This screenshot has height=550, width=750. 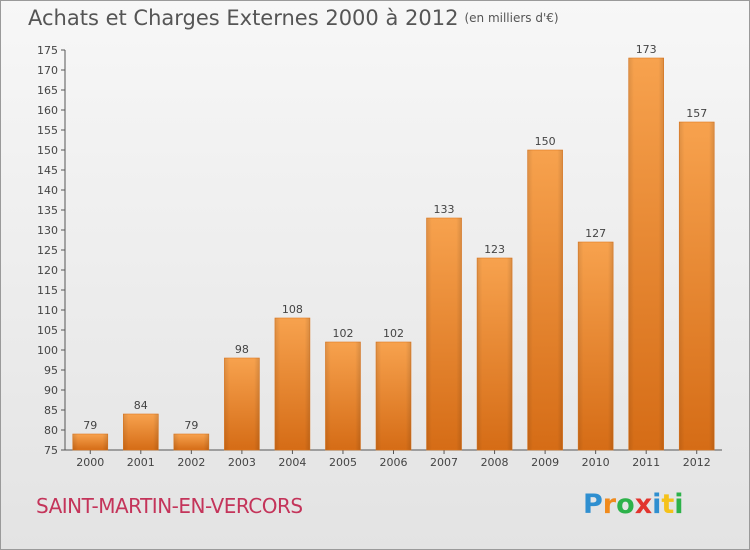 What do you see at coordinates (495, 462) in the screenshot?
I see `x-tick-label: 2008` at bounding box center [495, 462].